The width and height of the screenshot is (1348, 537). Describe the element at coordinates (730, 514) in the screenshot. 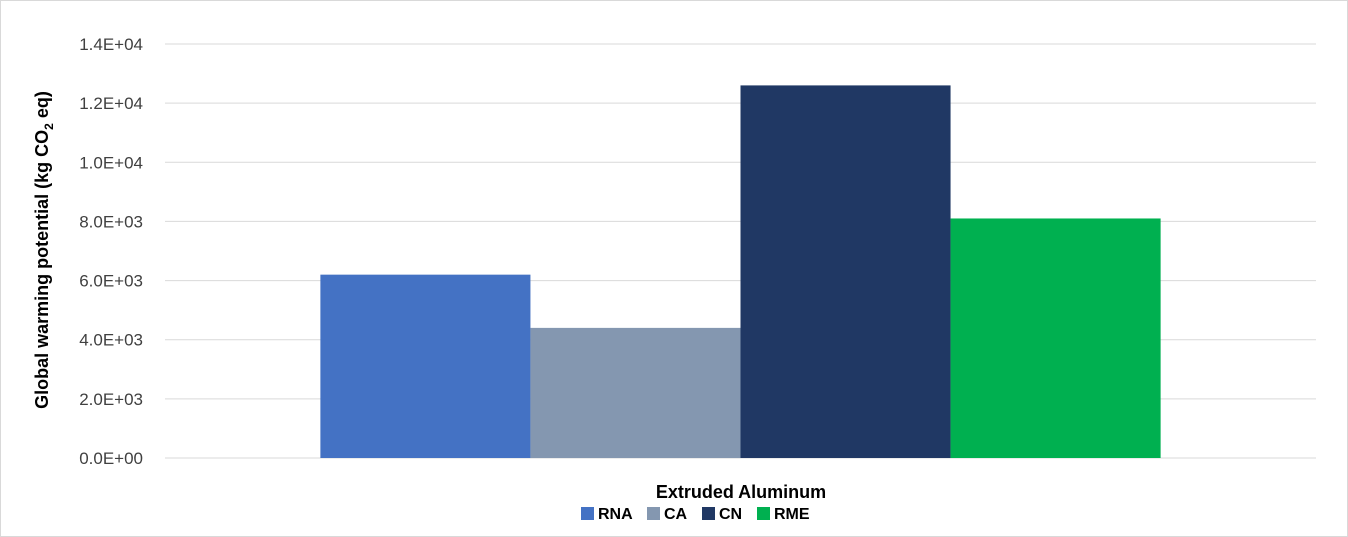

I see `legend-label-cn: CN` at that location.